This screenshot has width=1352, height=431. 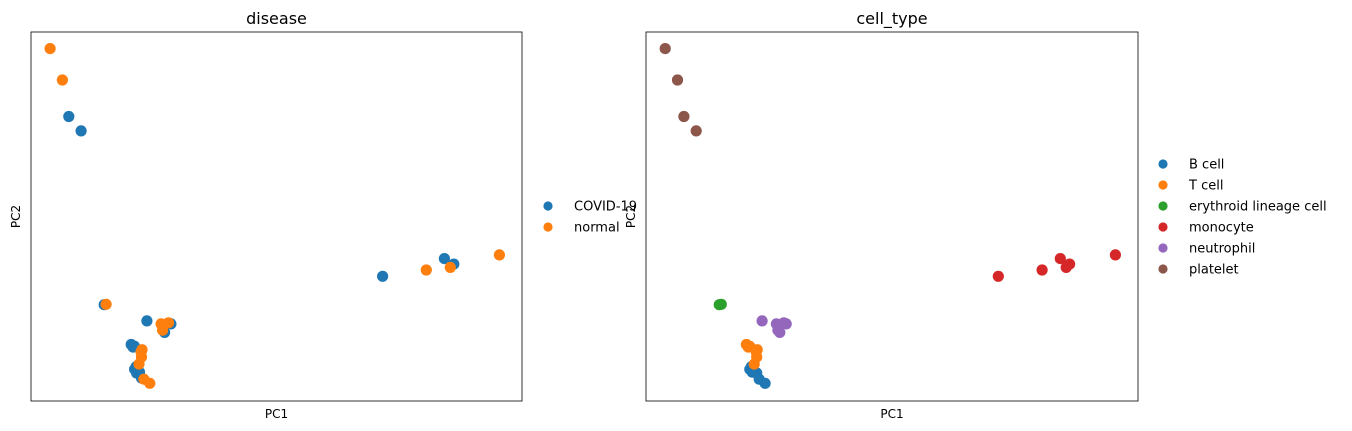 I want to click on cell-type-legend-marker-erythroid-lineage-cell, so click(x=1163, y=206).